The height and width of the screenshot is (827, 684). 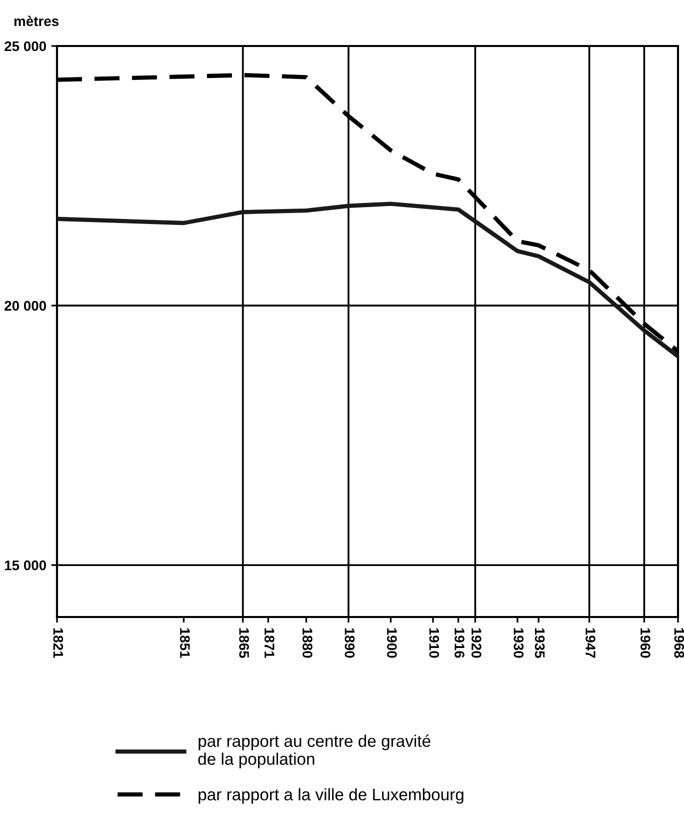 What do you see at coordinates (185, 643) in the screenshot?
I see `x-tick-label: 1851` at bounding box center [185, 643].